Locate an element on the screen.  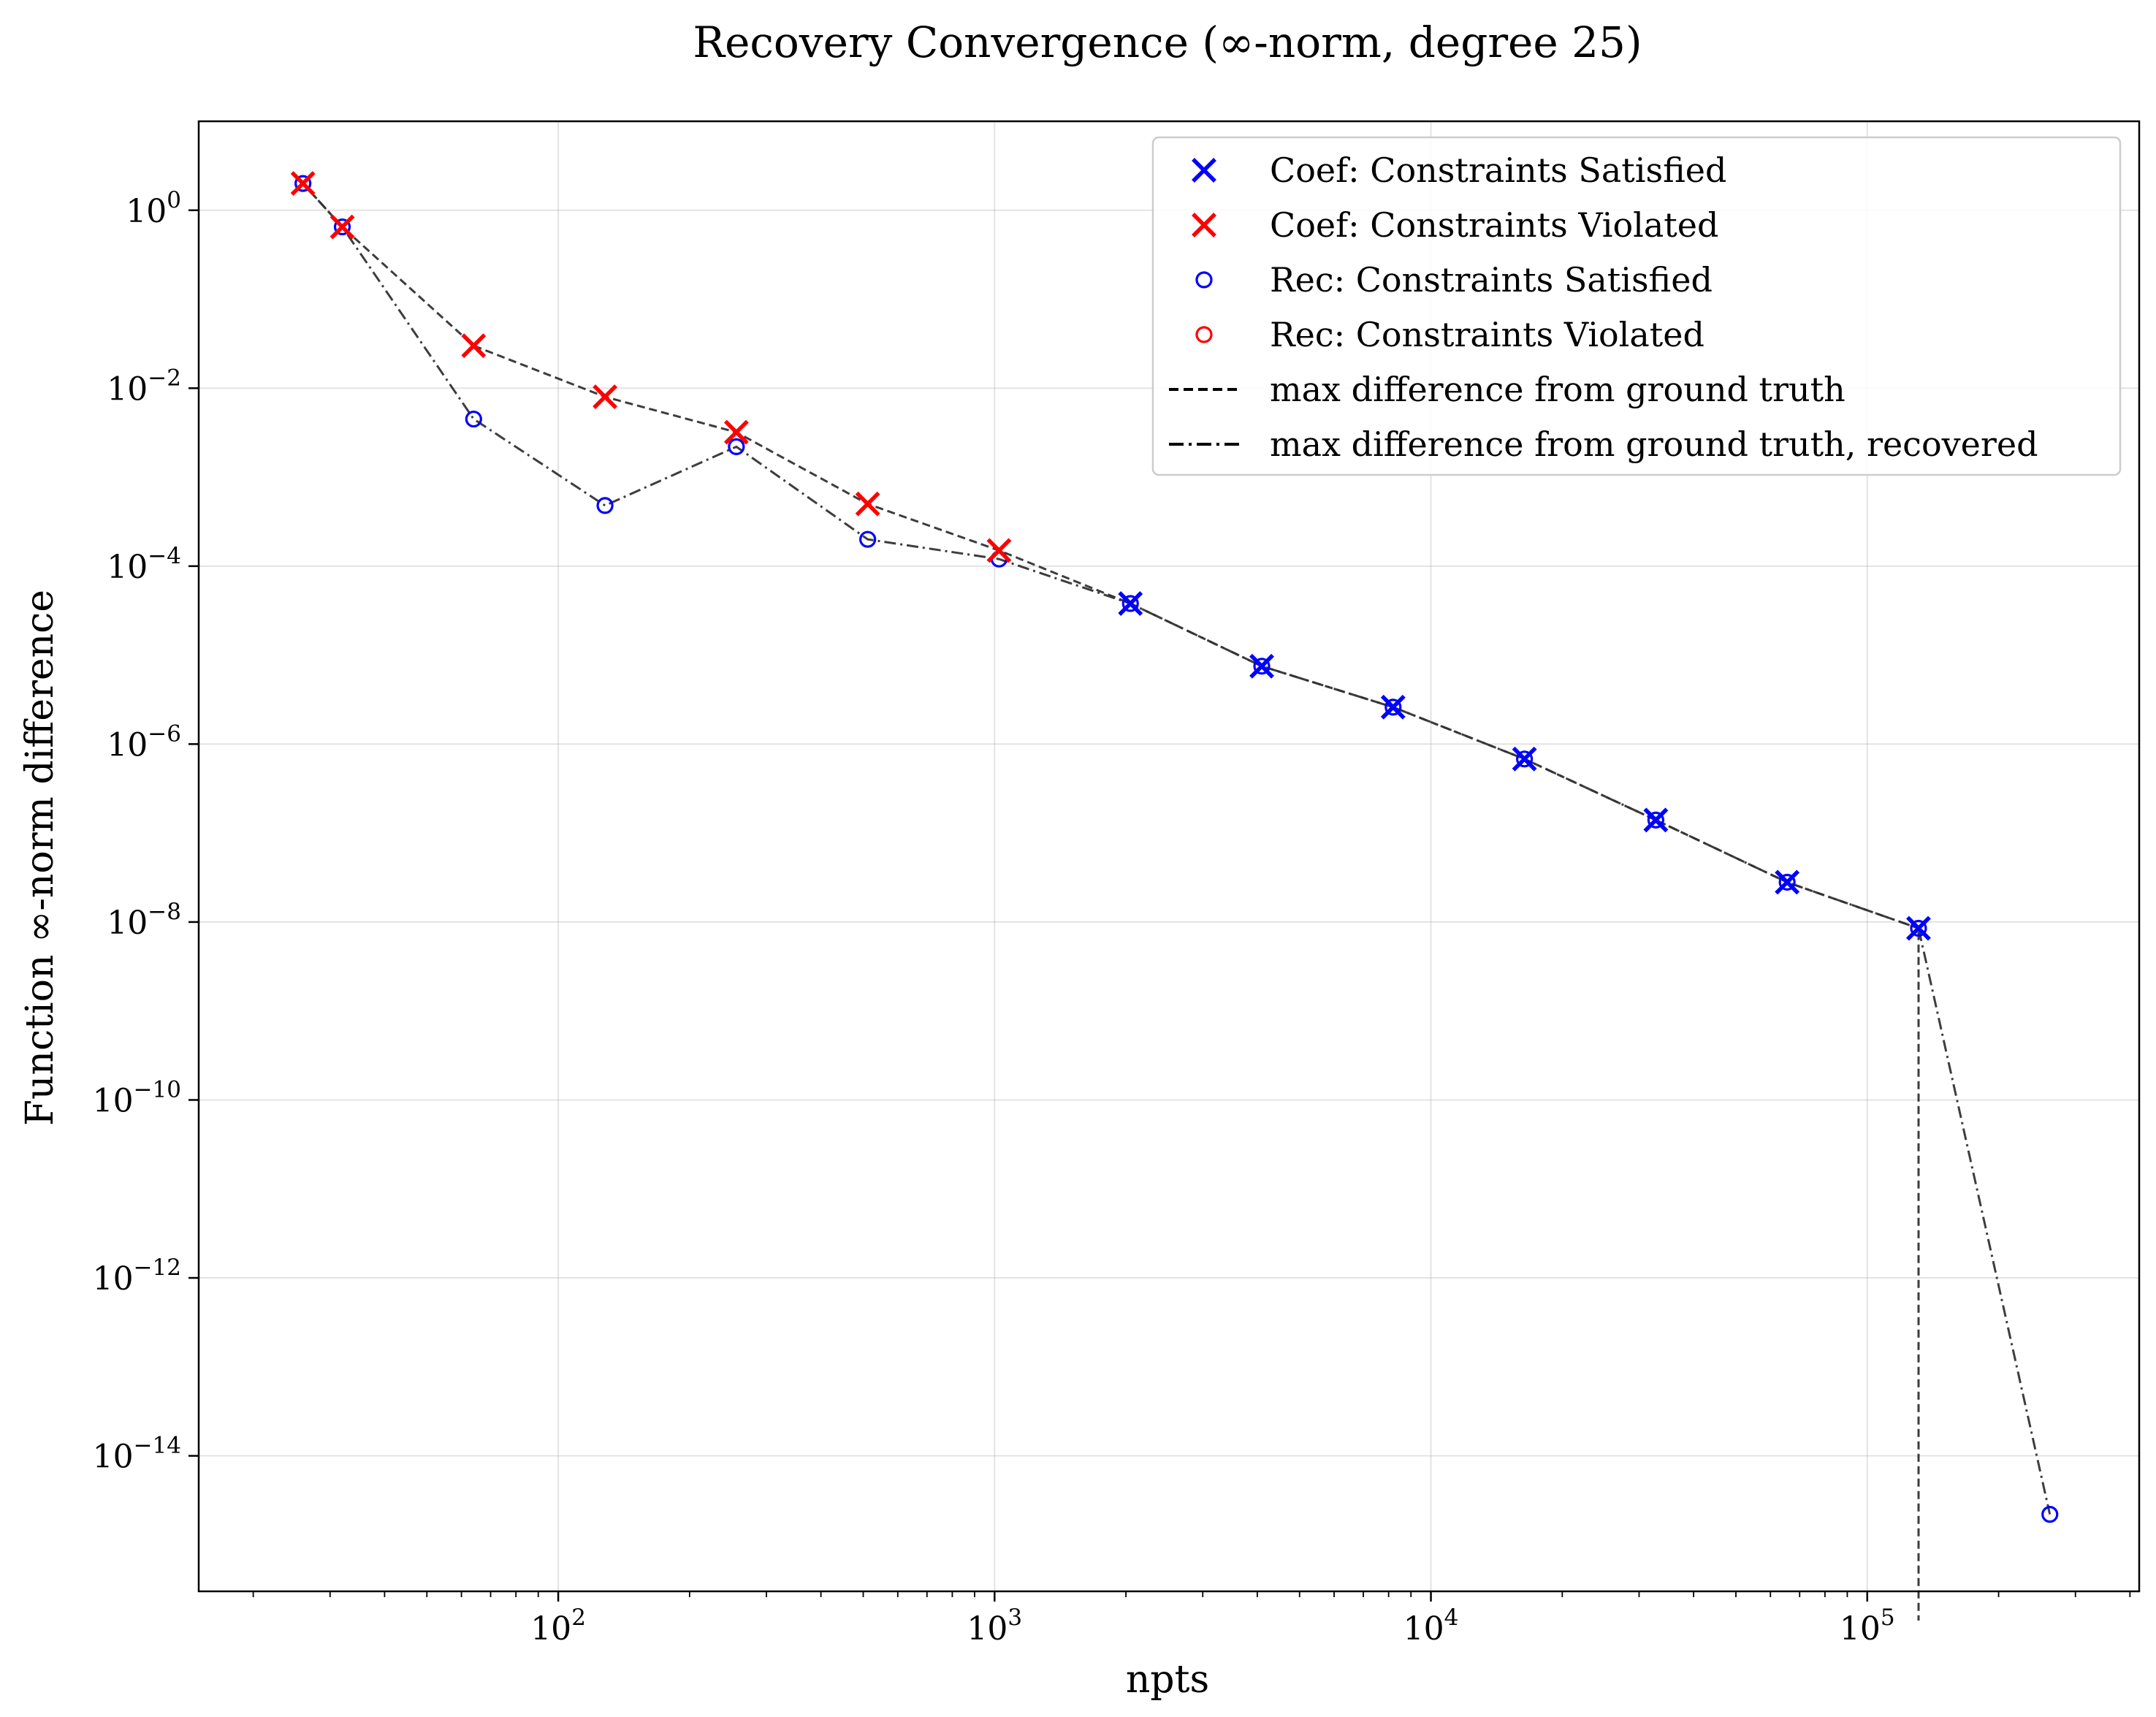
legend-label: max difference from ground truth is located at coordinates (1557, 390).